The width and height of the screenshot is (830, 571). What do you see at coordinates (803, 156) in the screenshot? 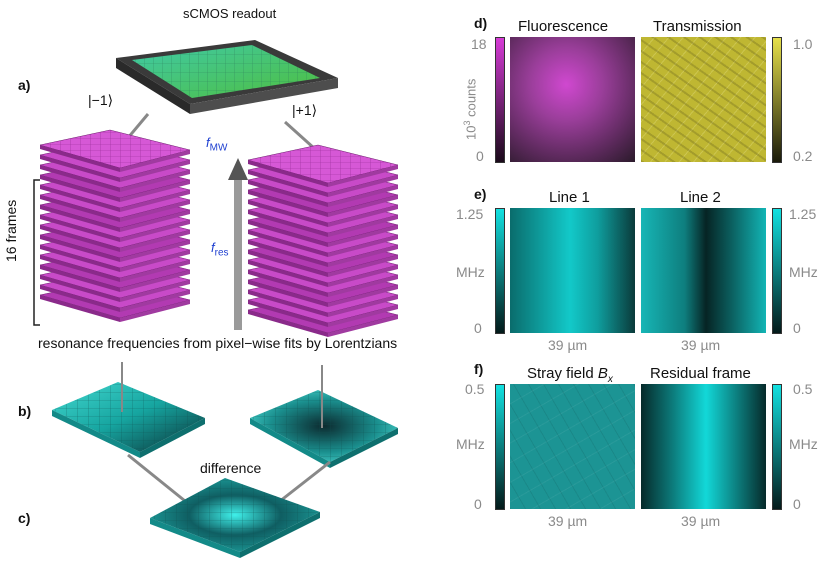
I see `trans-min: 0.2` at bounding box center [803, 156].